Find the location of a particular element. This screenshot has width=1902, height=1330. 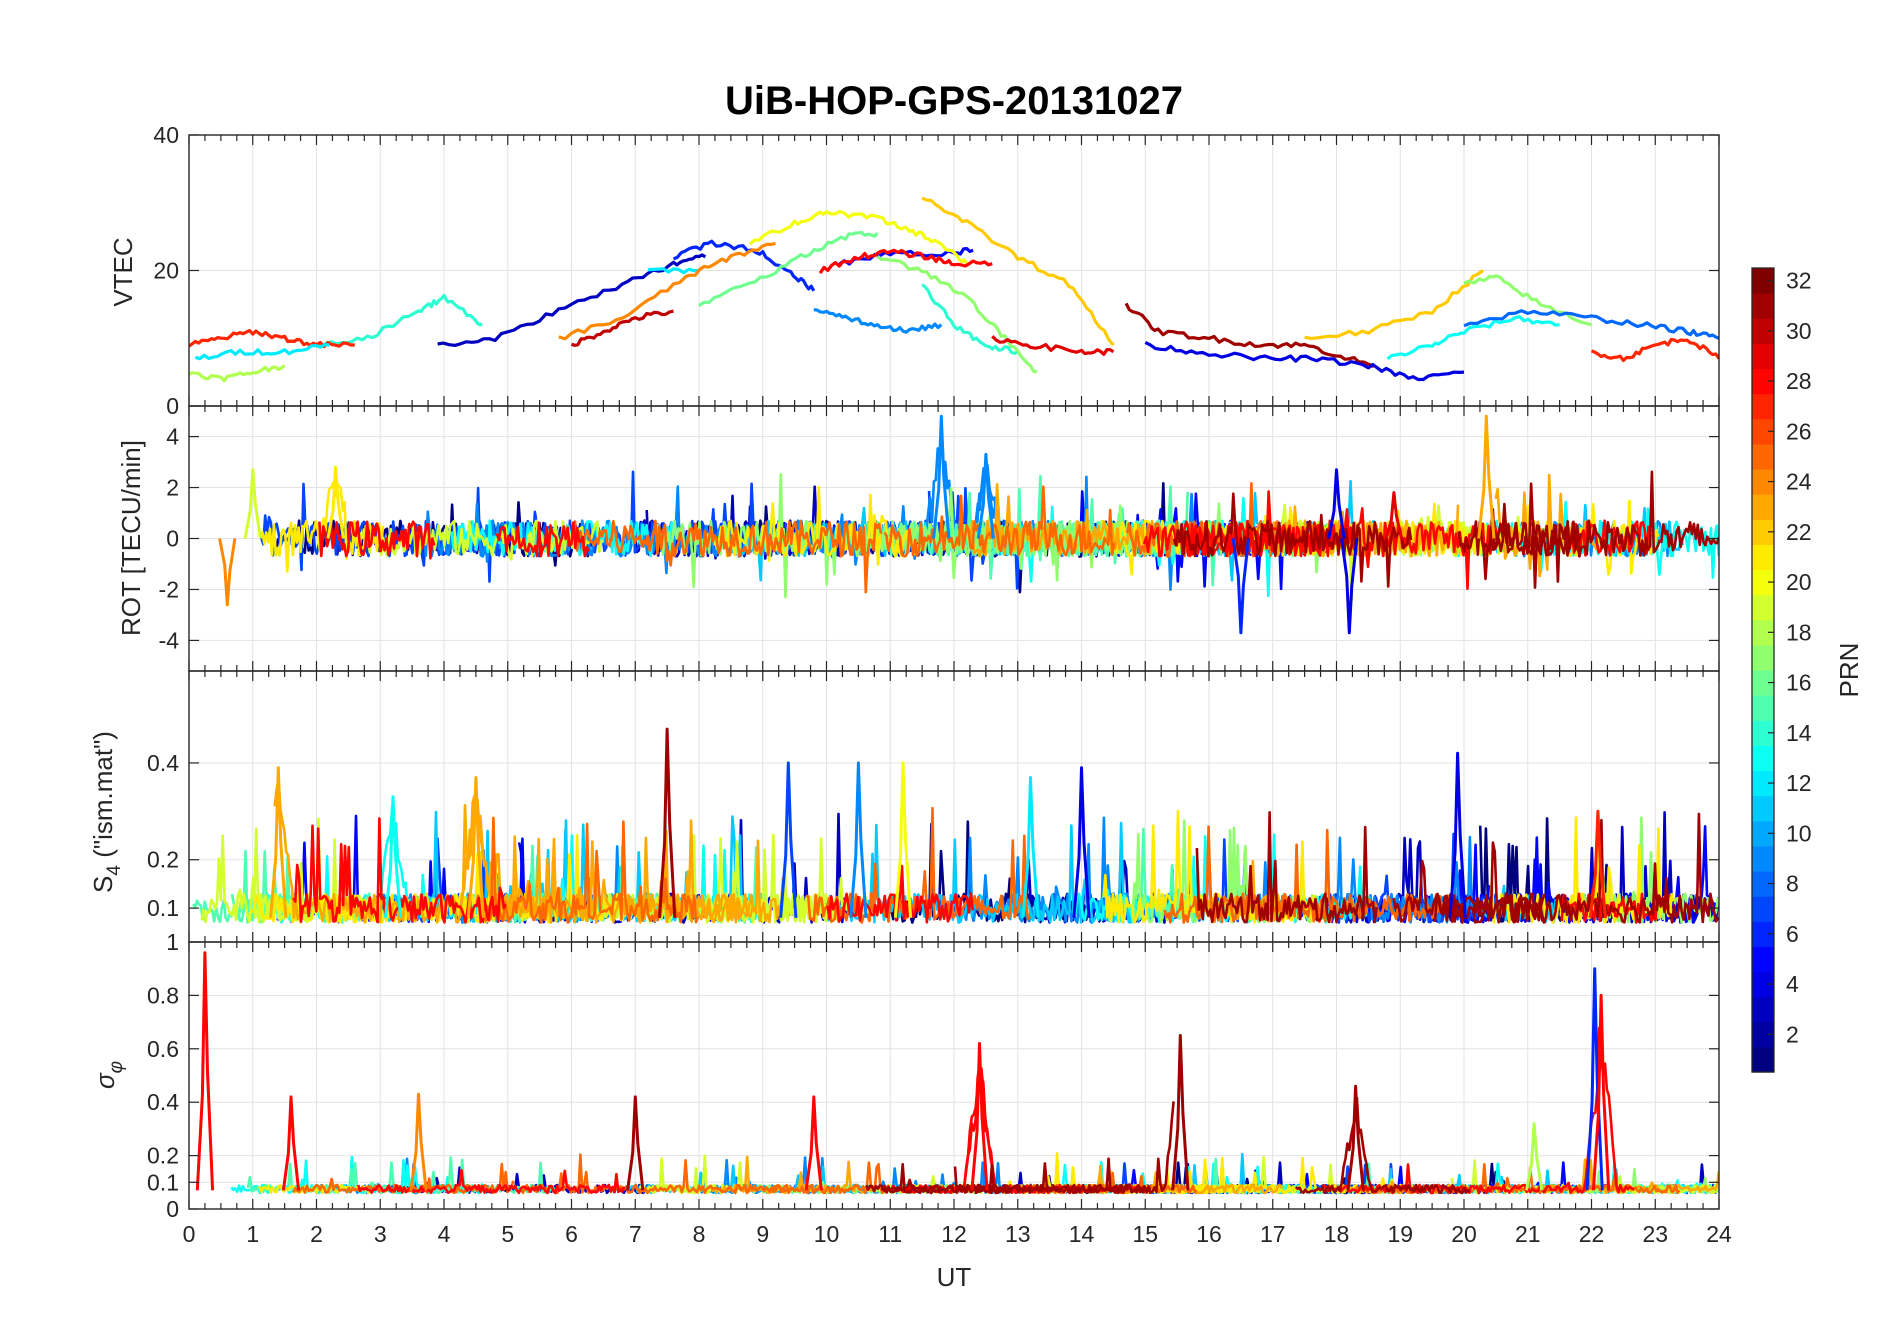

x-tick-label: 18 is located at coordinates (1337, 1234).